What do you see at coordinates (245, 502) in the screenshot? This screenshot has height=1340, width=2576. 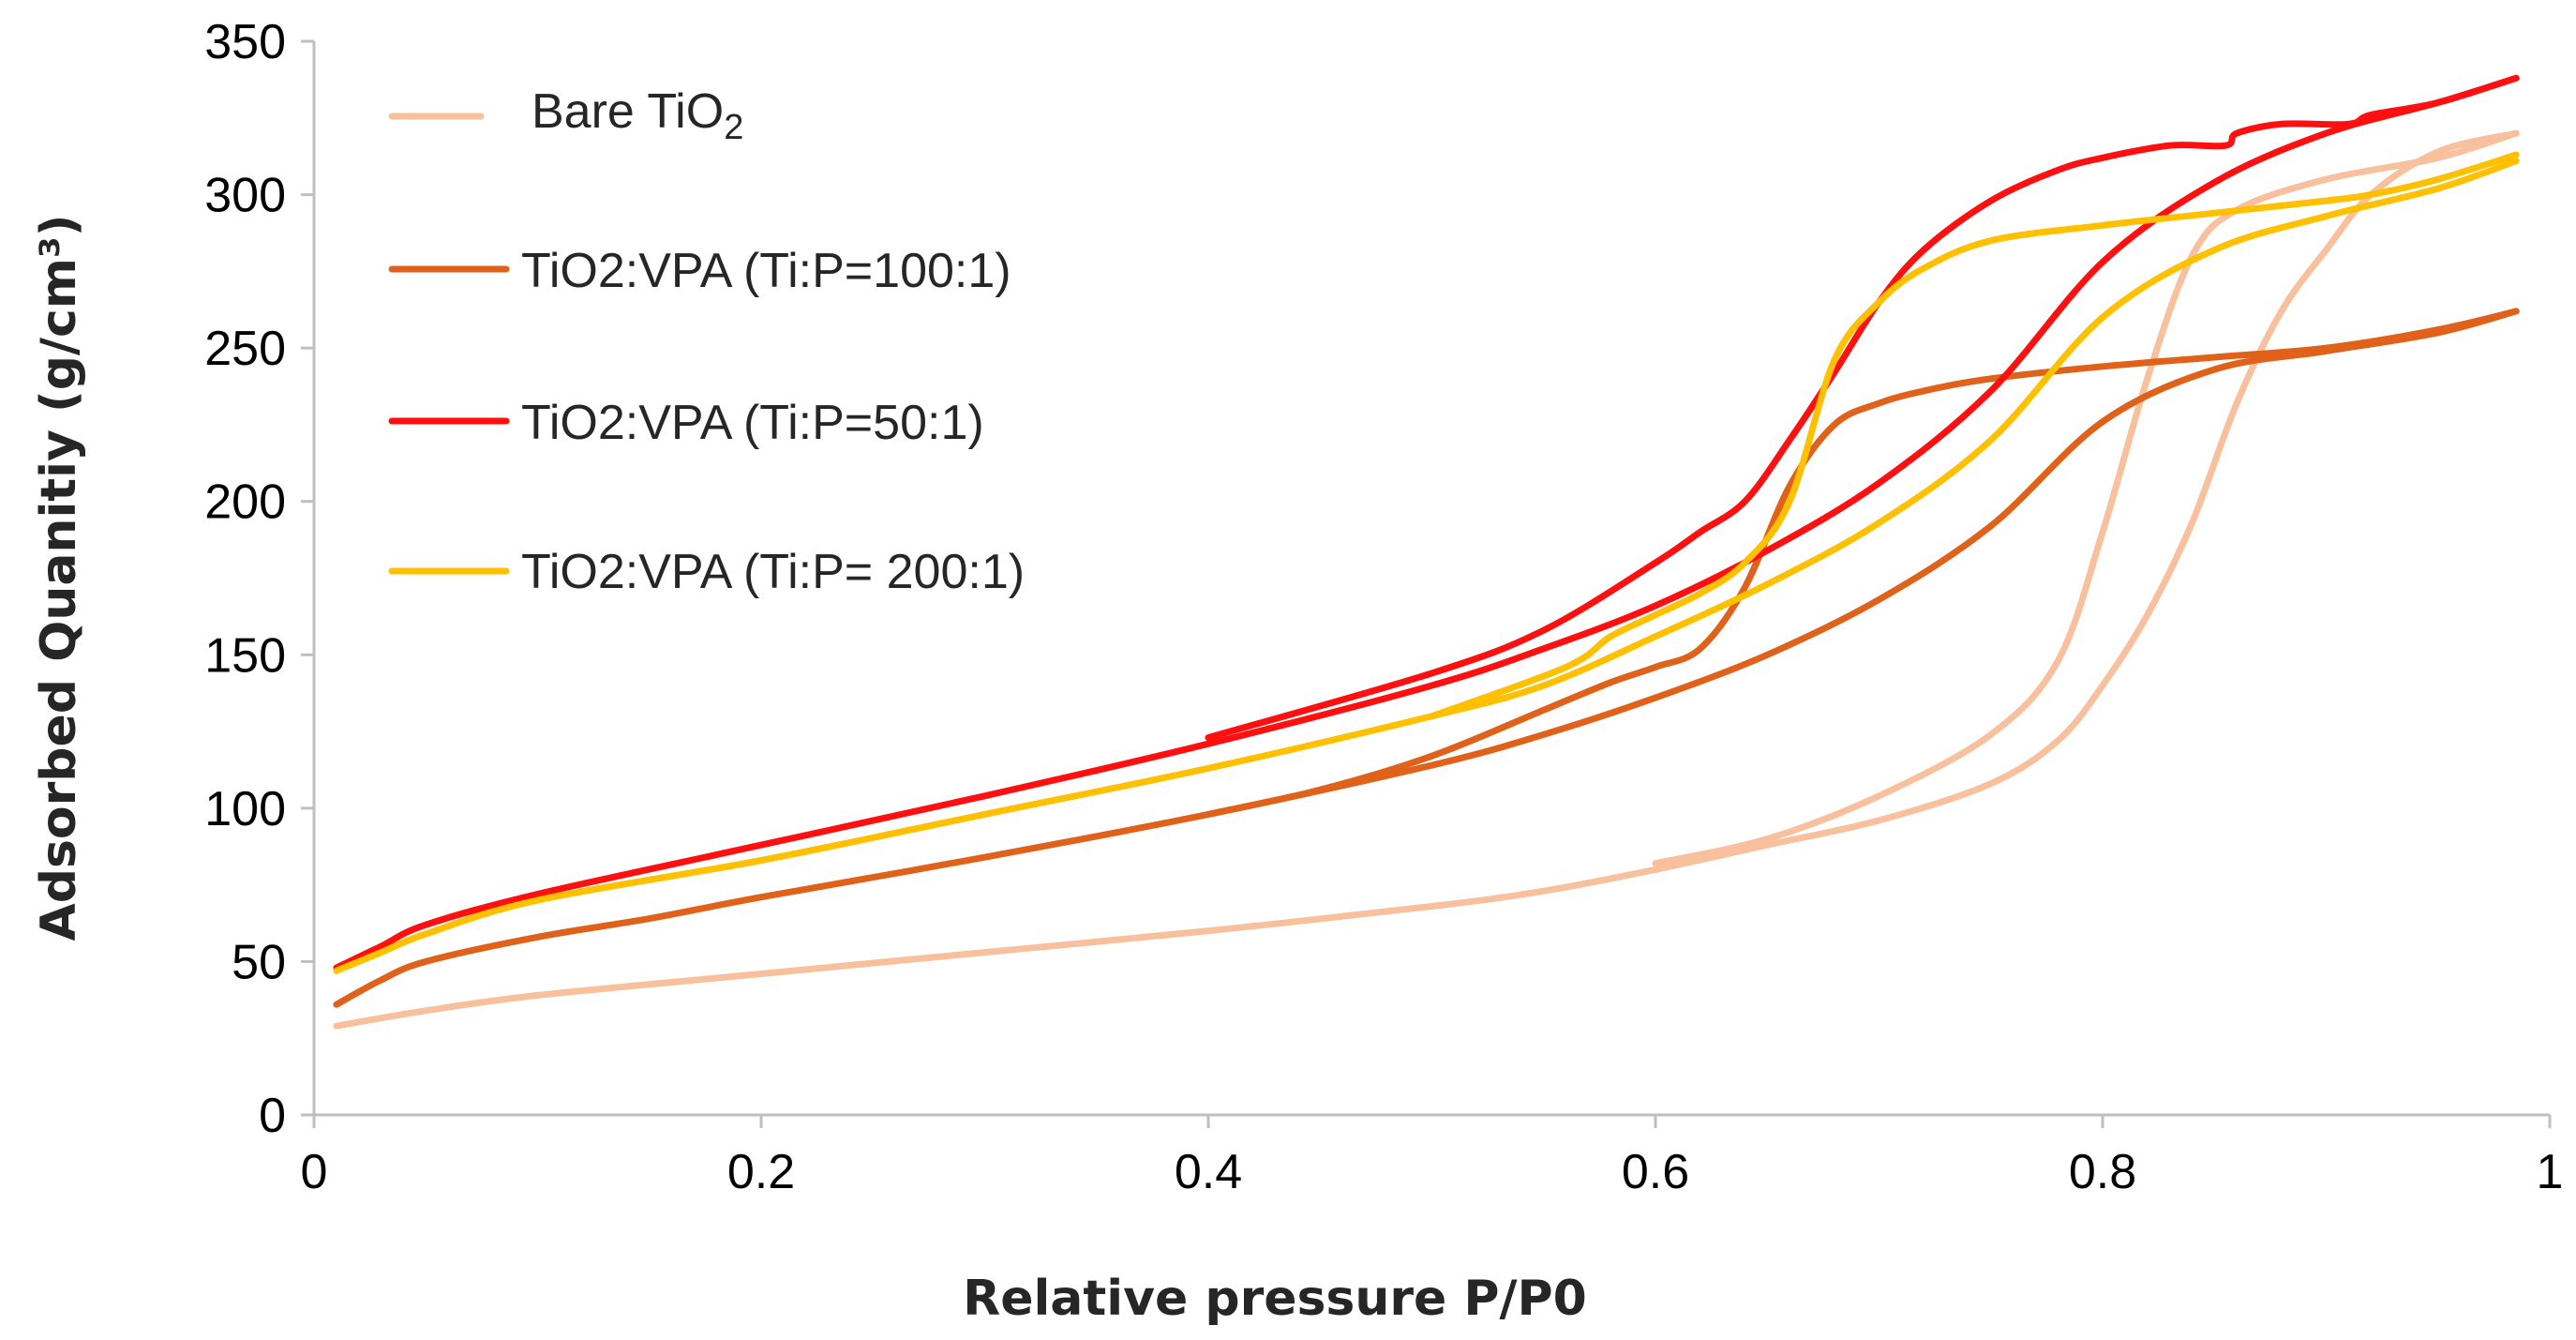 I see `y-tick-label: 200` at bounding box center [245, 502].